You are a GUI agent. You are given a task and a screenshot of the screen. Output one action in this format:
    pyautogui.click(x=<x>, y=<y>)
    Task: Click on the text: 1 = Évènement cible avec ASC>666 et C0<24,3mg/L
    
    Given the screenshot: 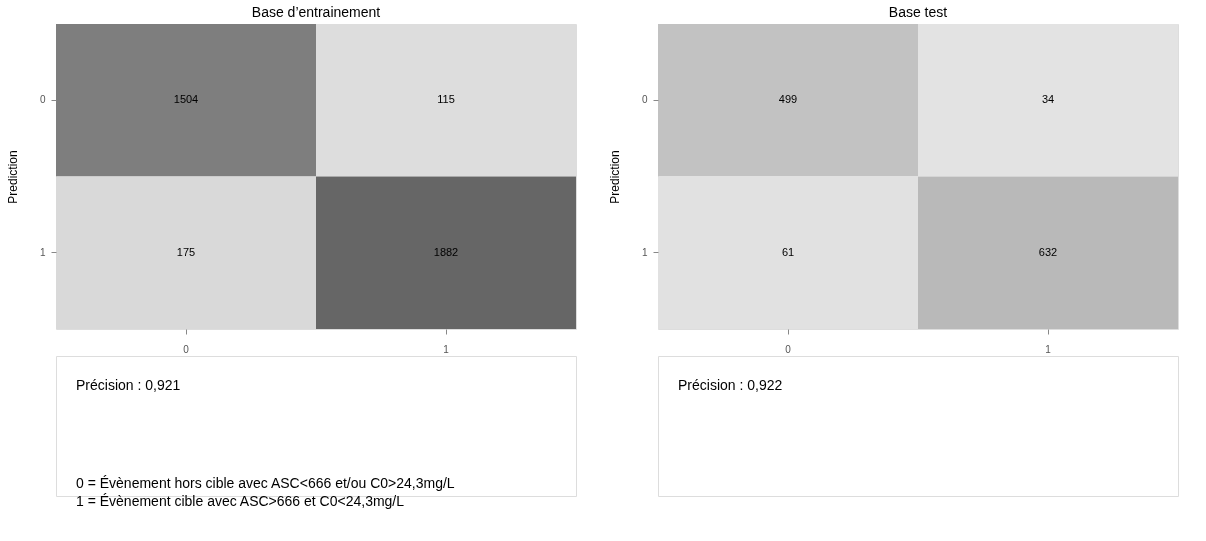 What is the action you would take?
    pyautogui.click(x=240, y=501)
    